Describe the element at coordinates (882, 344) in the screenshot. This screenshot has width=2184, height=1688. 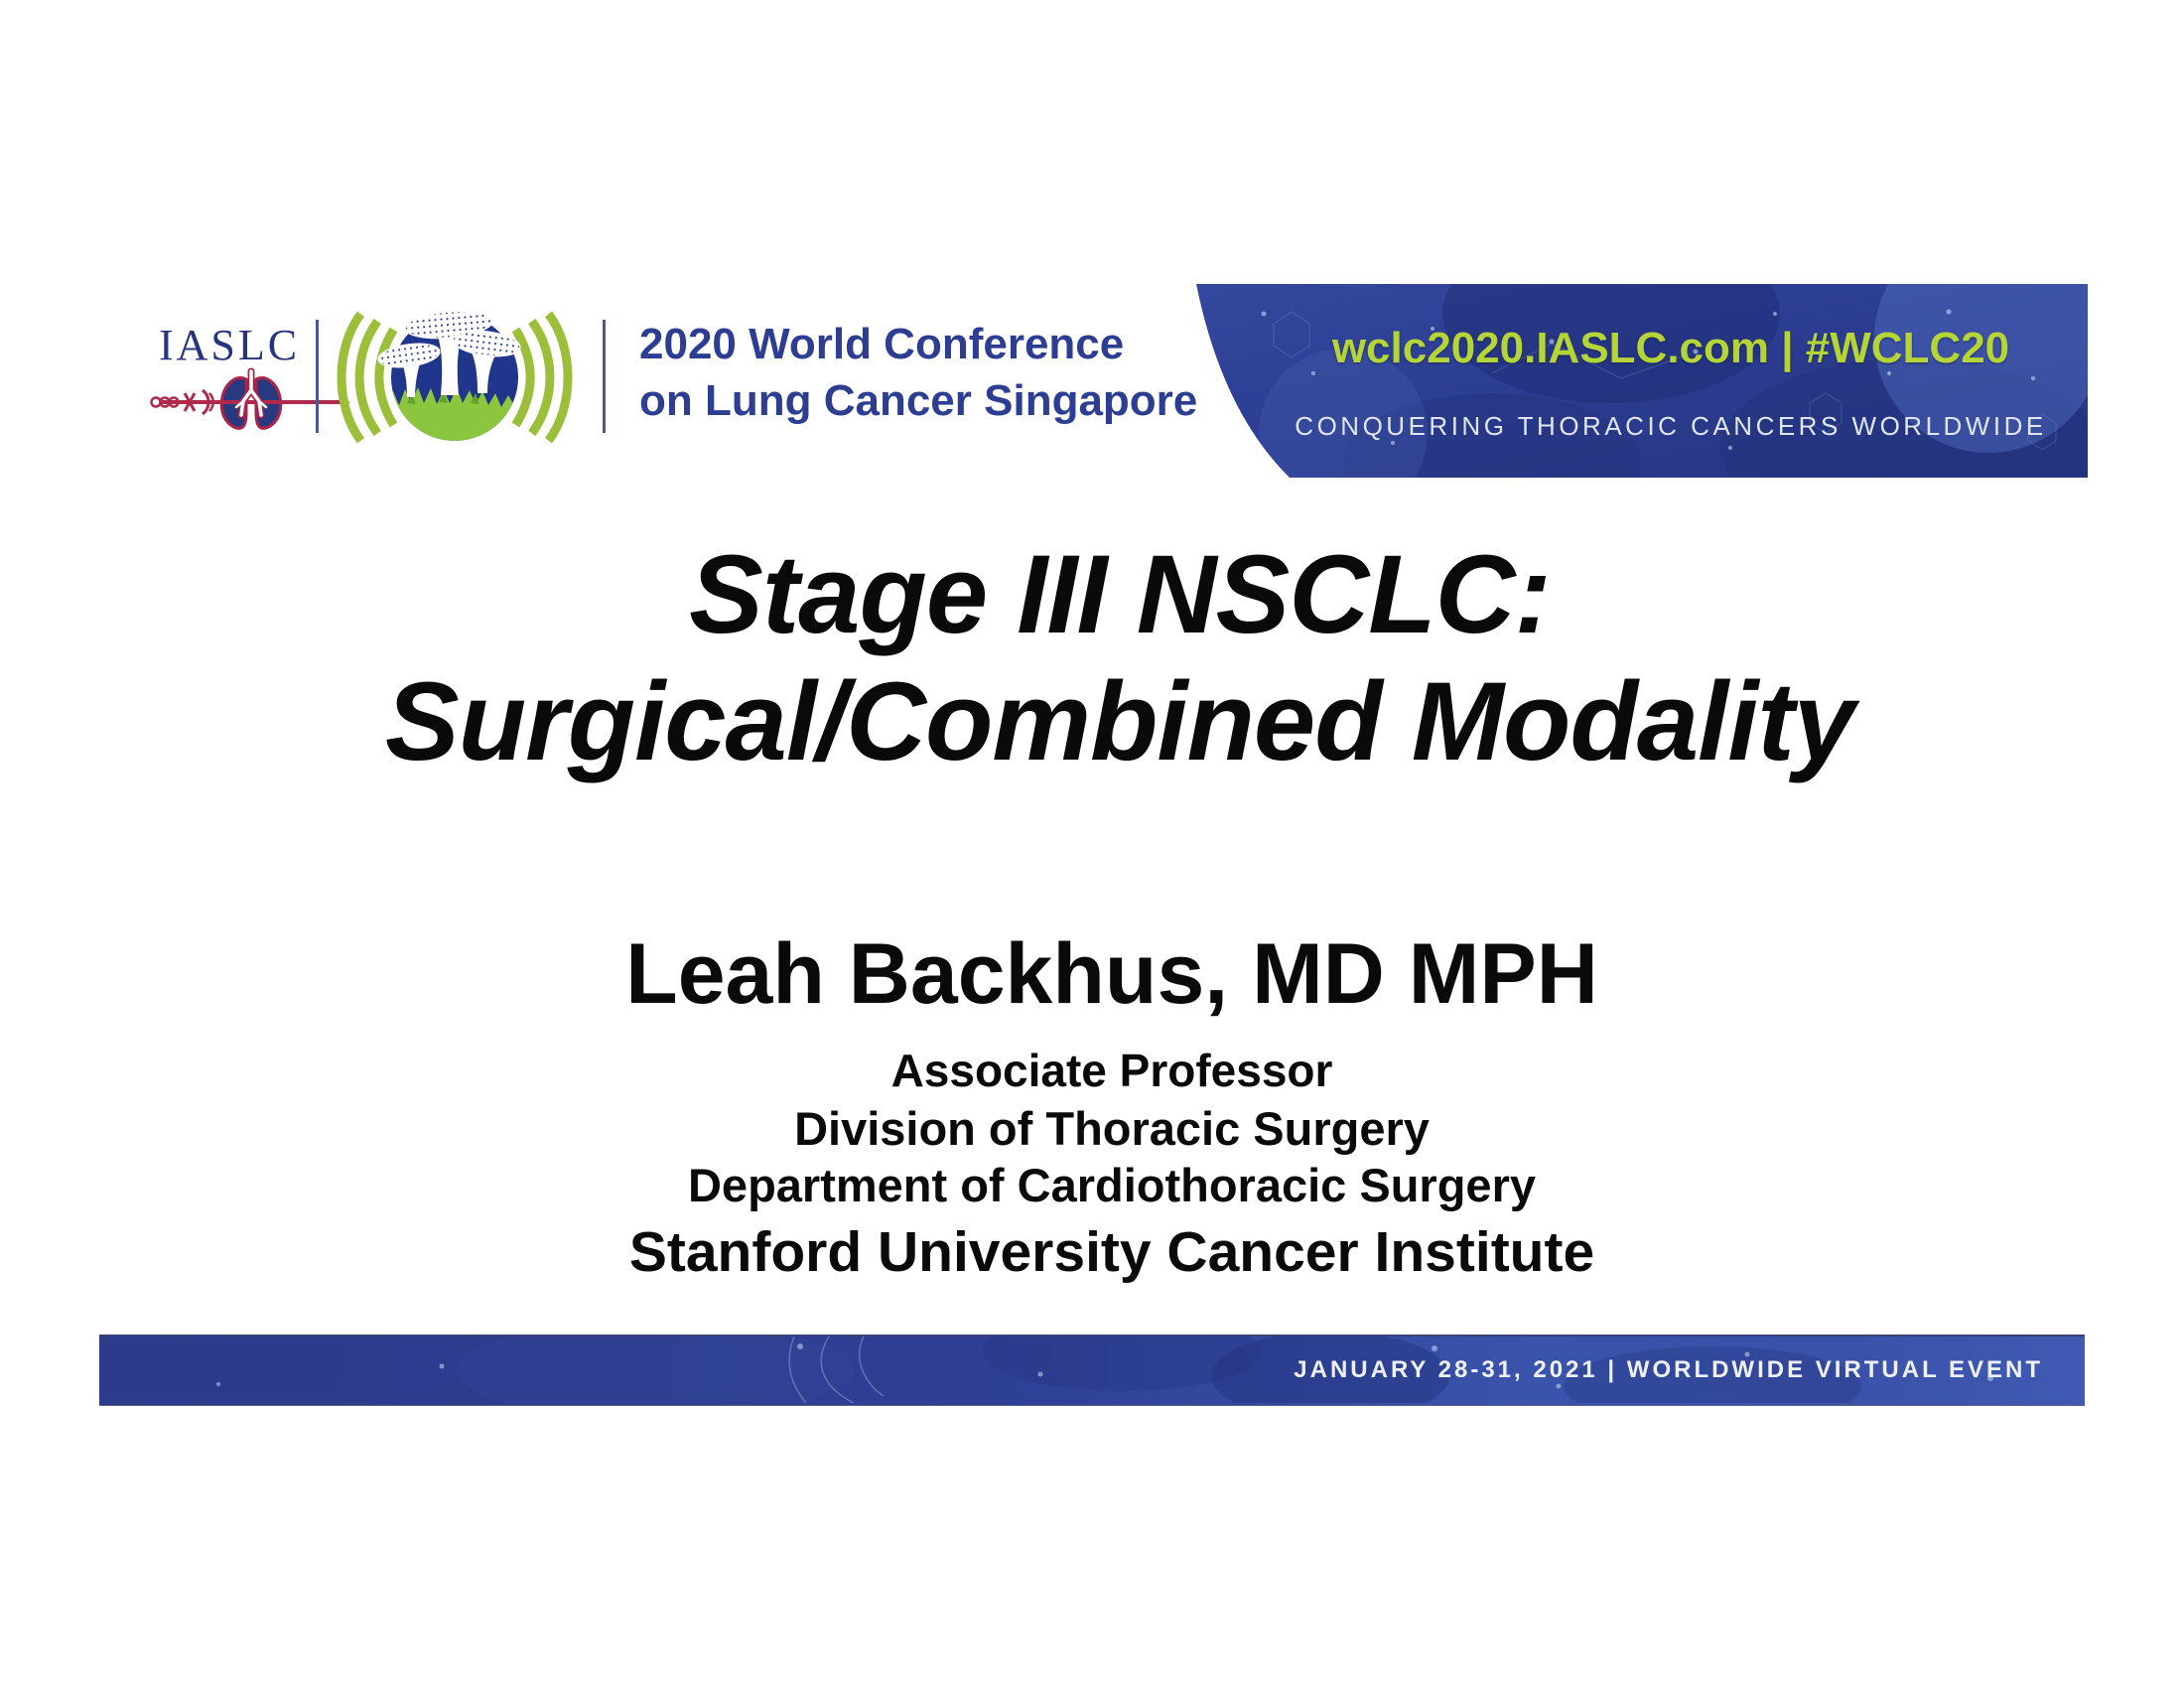
I see `conference-line1: 2020 World Conference` at that location.